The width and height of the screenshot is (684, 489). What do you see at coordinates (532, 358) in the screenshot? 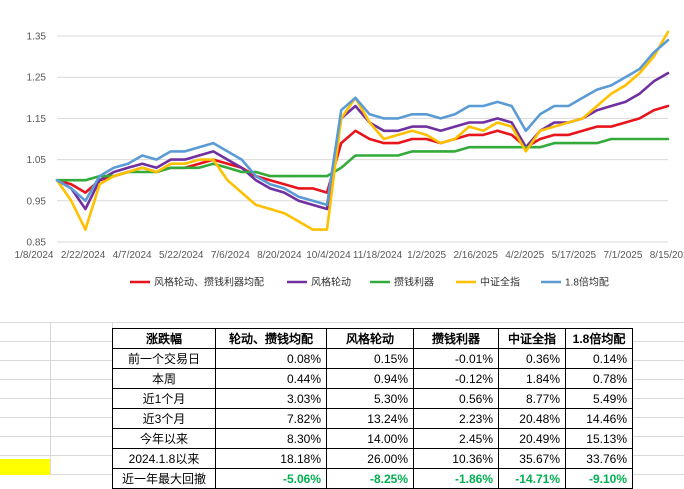
I see `table-cell: 0.36%` at bounding box center [532, 358].